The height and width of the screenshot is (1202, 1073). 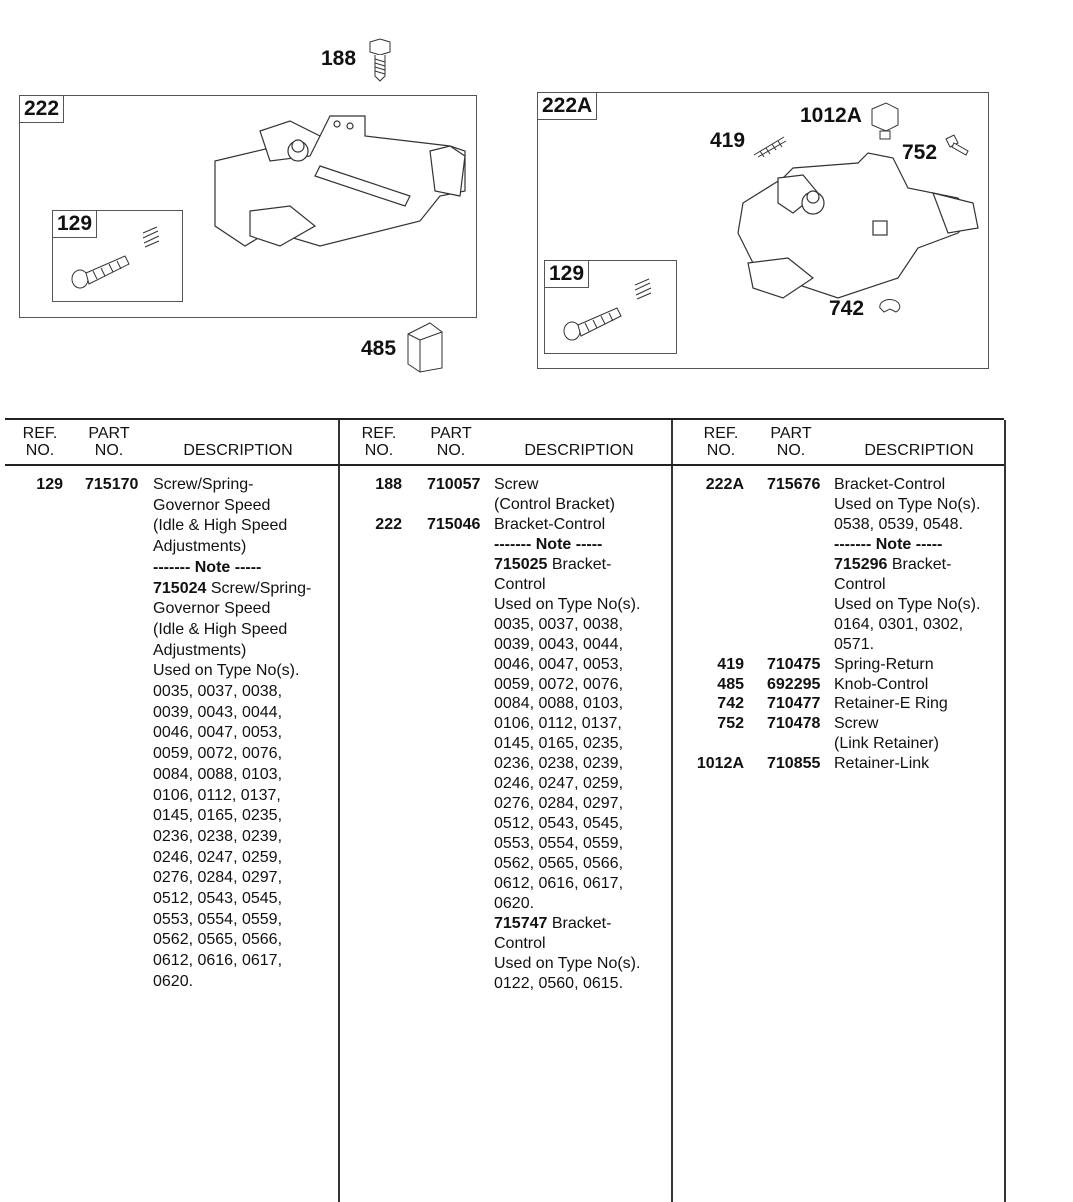 I want to click on description: 0164, 0301, 0302,, so click(x=898, y=625).